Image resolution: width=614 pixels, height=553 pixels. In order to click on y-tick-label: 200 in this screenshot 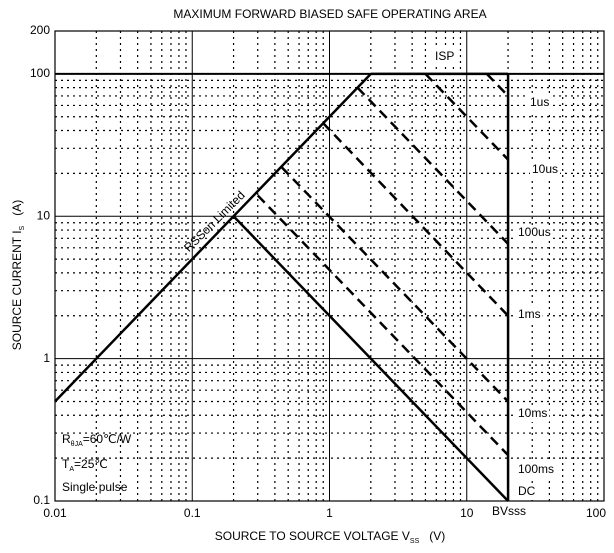, I will do `click(40, 30)`.